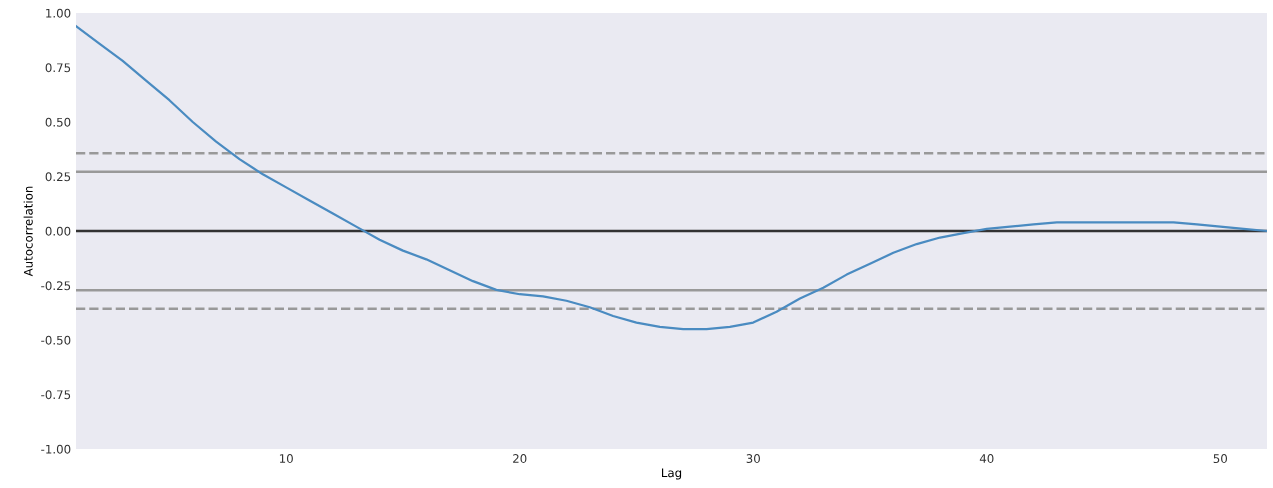 The width and height of the screenshot is (1273, 488). Describe the element at coordinates (56, 286) in the screenshot. I see `y-tick-label: -0.25` at that location.